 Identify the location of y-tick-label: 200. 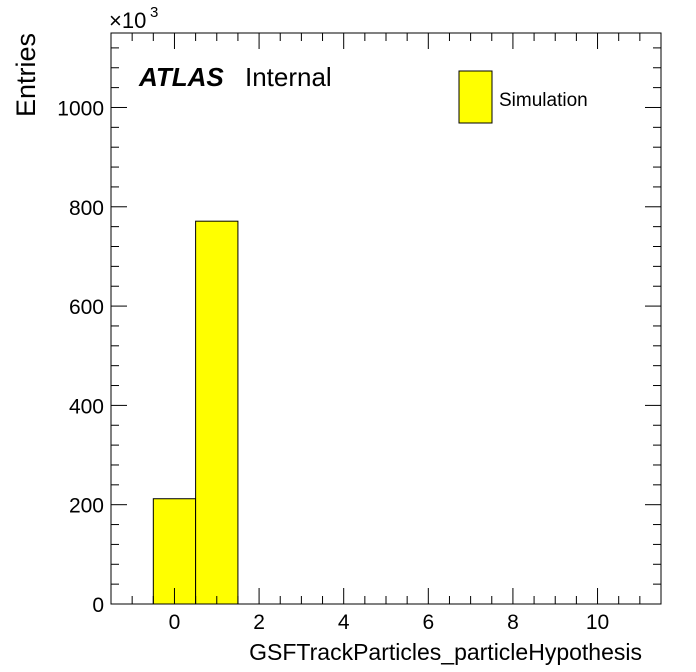
(86, 506).